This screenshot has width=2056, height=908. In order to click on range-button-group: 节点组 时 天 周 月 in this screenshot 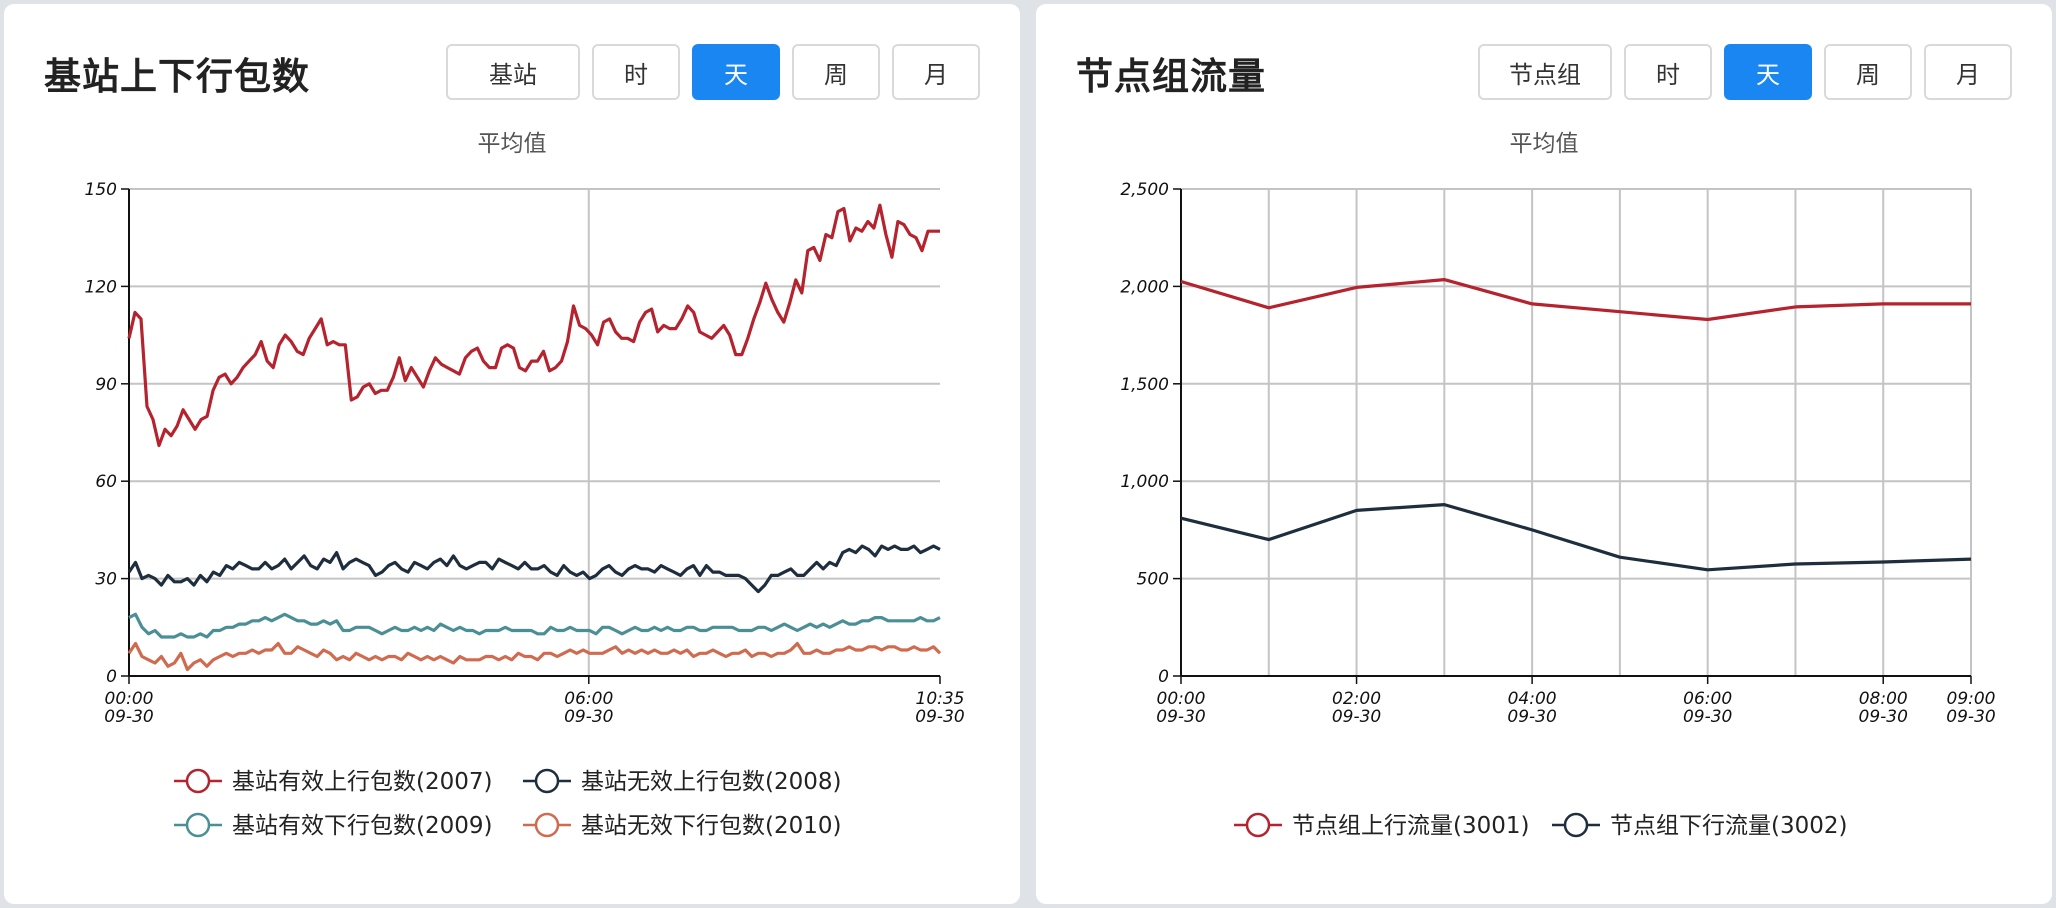, I will do `click(1745, 72)`.